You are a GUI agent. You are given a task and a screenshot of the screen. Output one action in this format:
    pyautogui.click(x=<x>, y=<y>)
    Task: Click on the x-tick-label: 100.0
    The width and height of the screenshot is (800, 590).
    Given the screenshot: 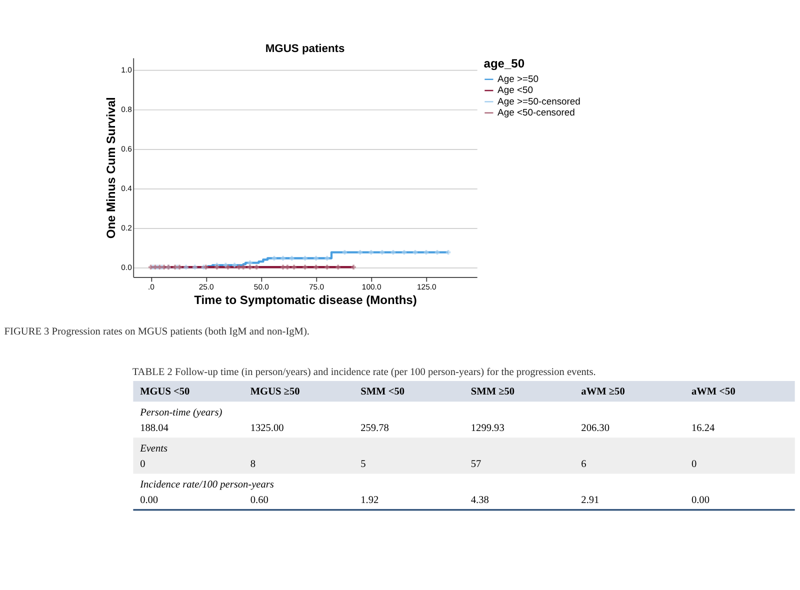 What is the action you would take?
    pyautogui.click(x=372, y=287)
    